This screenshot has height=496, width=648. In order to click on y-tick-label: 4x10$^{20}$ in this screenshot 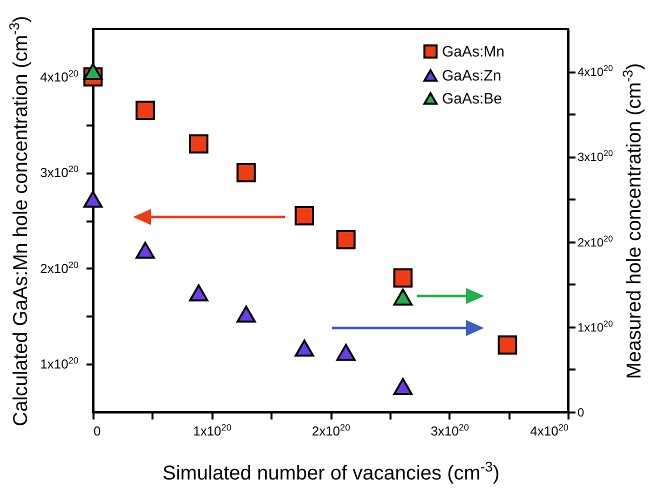, I will do `click(59, 76)`.